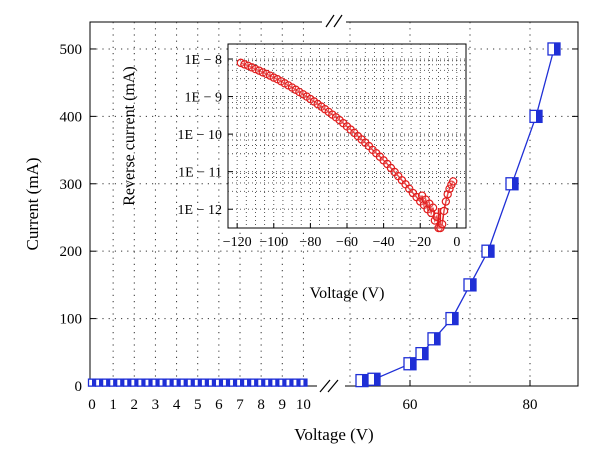 Image resolution: width=600 pixels, height=466 pixels. What do you see at coordinates (331, 387) in the screenshot?
I see `axis-break-bottom` at bounding box center [331, 387].